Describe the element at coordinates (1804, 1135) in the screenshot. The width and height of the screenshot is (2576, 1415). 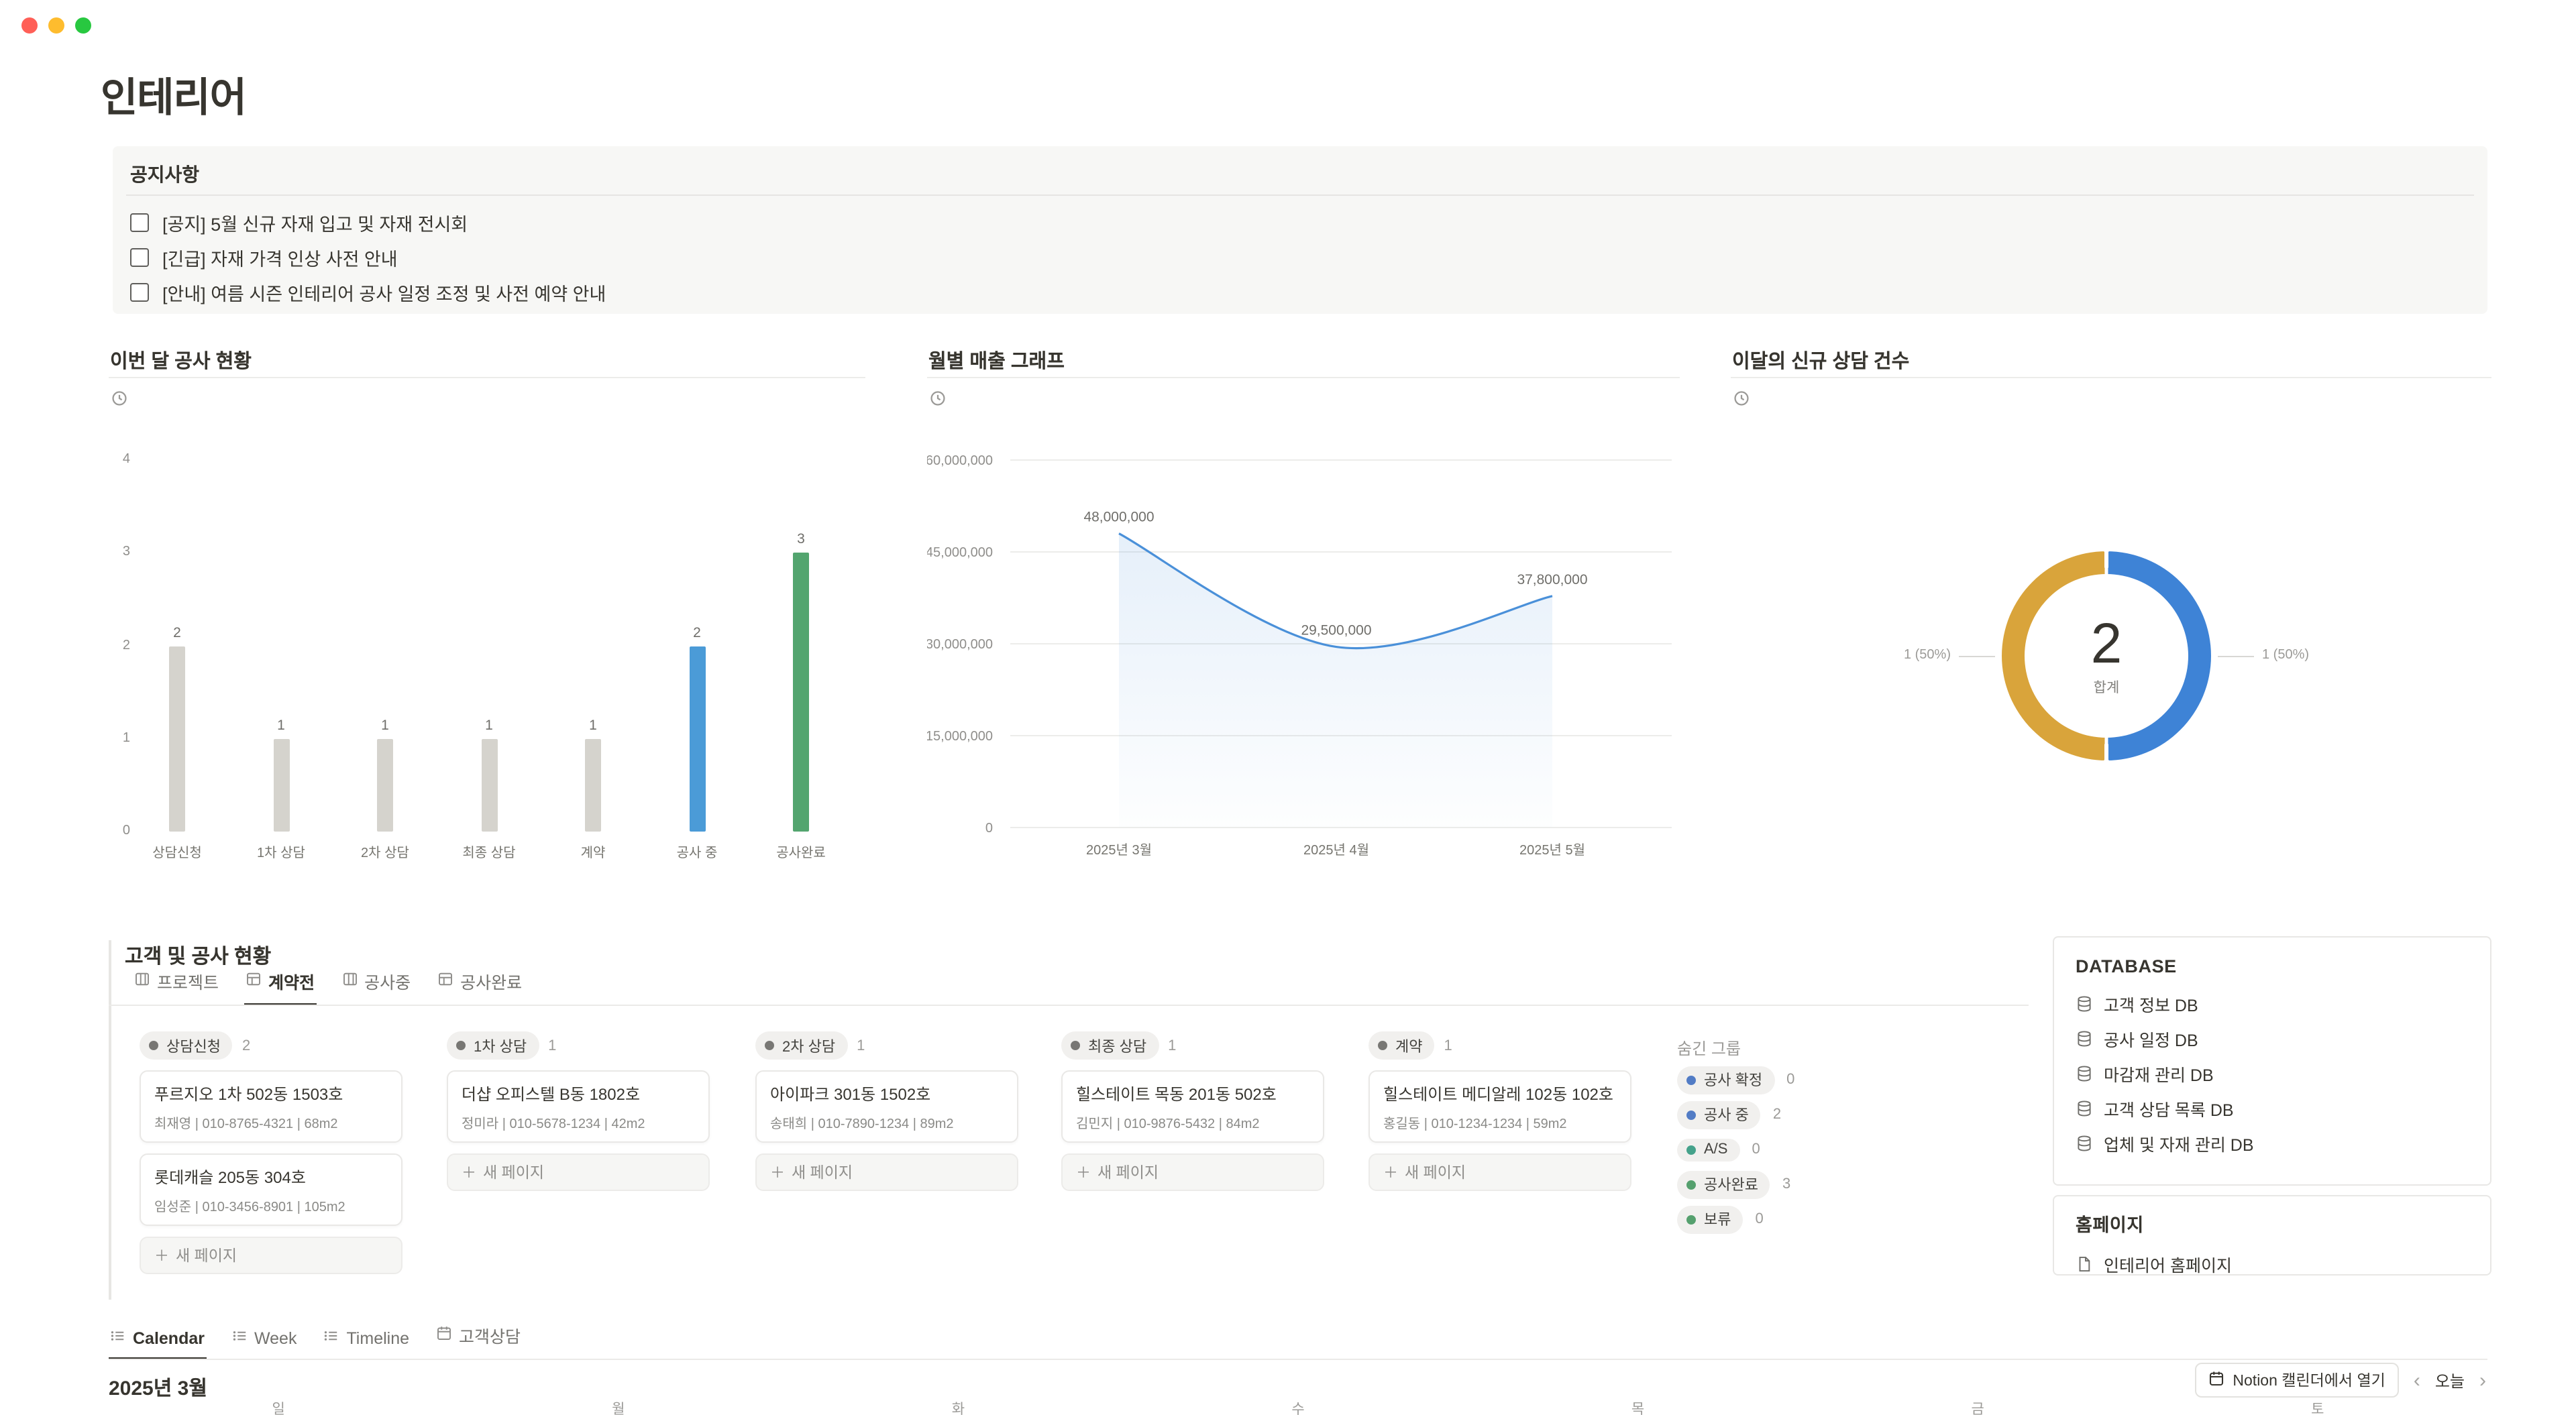
I see `hidden-groups-column: 숨긴 그룹 공사 확정 0 공사 중 2 A/S 0 공사완료 3 보류 0` at that location.